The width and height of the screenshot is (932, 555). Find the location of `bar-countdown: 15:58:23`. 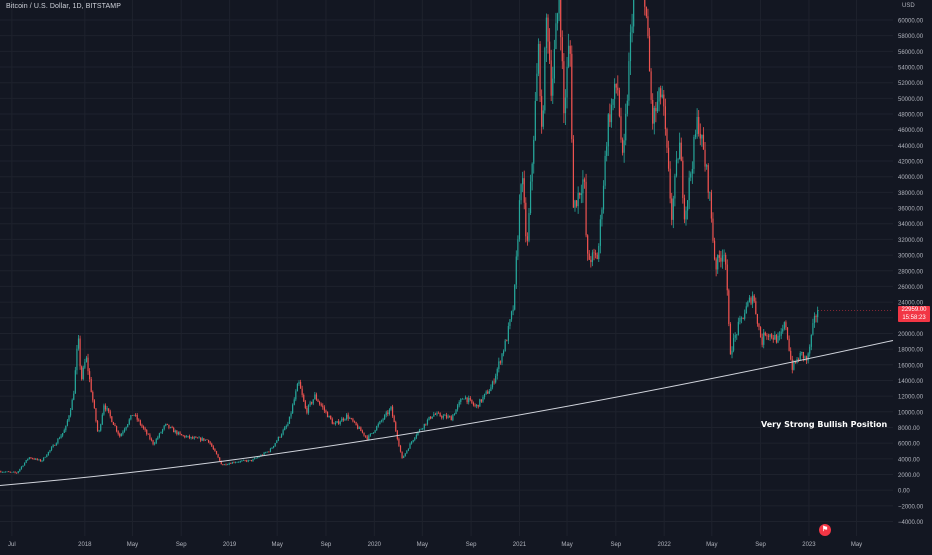

bar-countdown: 15:58:23 is located at coordinates (914, 318).